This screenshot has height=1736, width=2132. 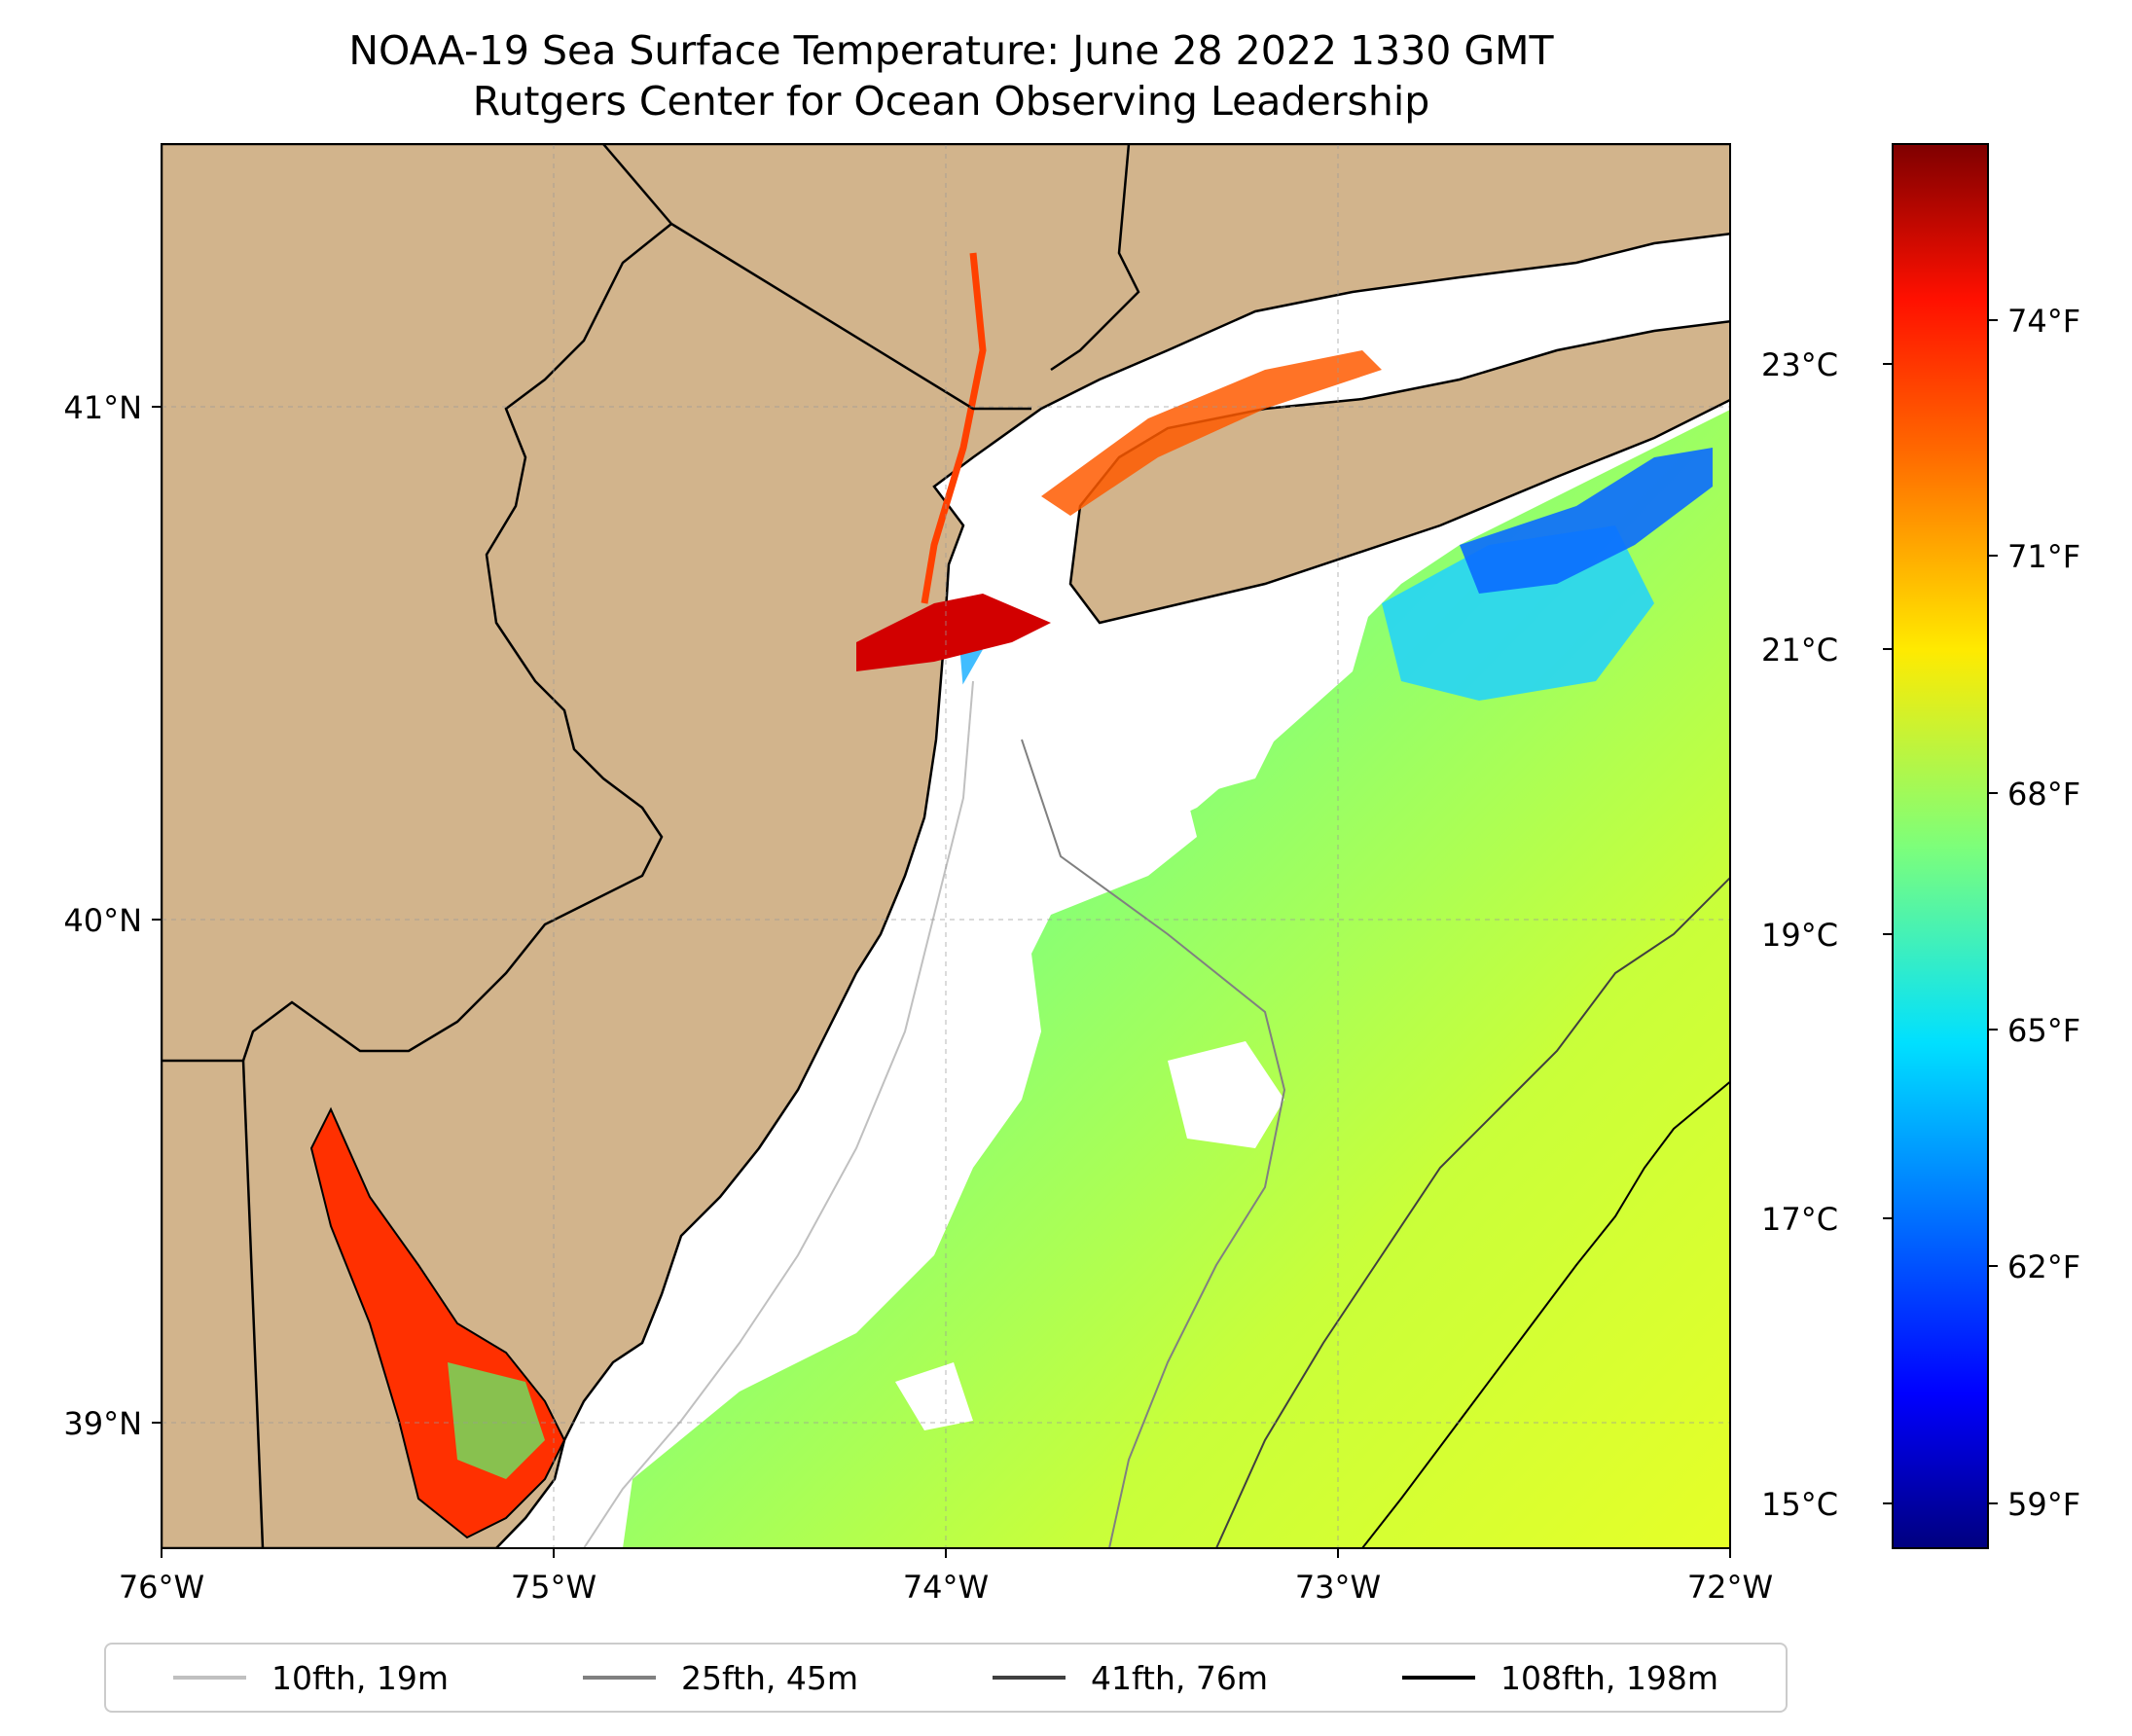 What do you see at coordinates (2044, 1505) in the screenshot?
I see `colorbar-fahrenheit-label: 59°F` at bounding box center [2044, 1505].